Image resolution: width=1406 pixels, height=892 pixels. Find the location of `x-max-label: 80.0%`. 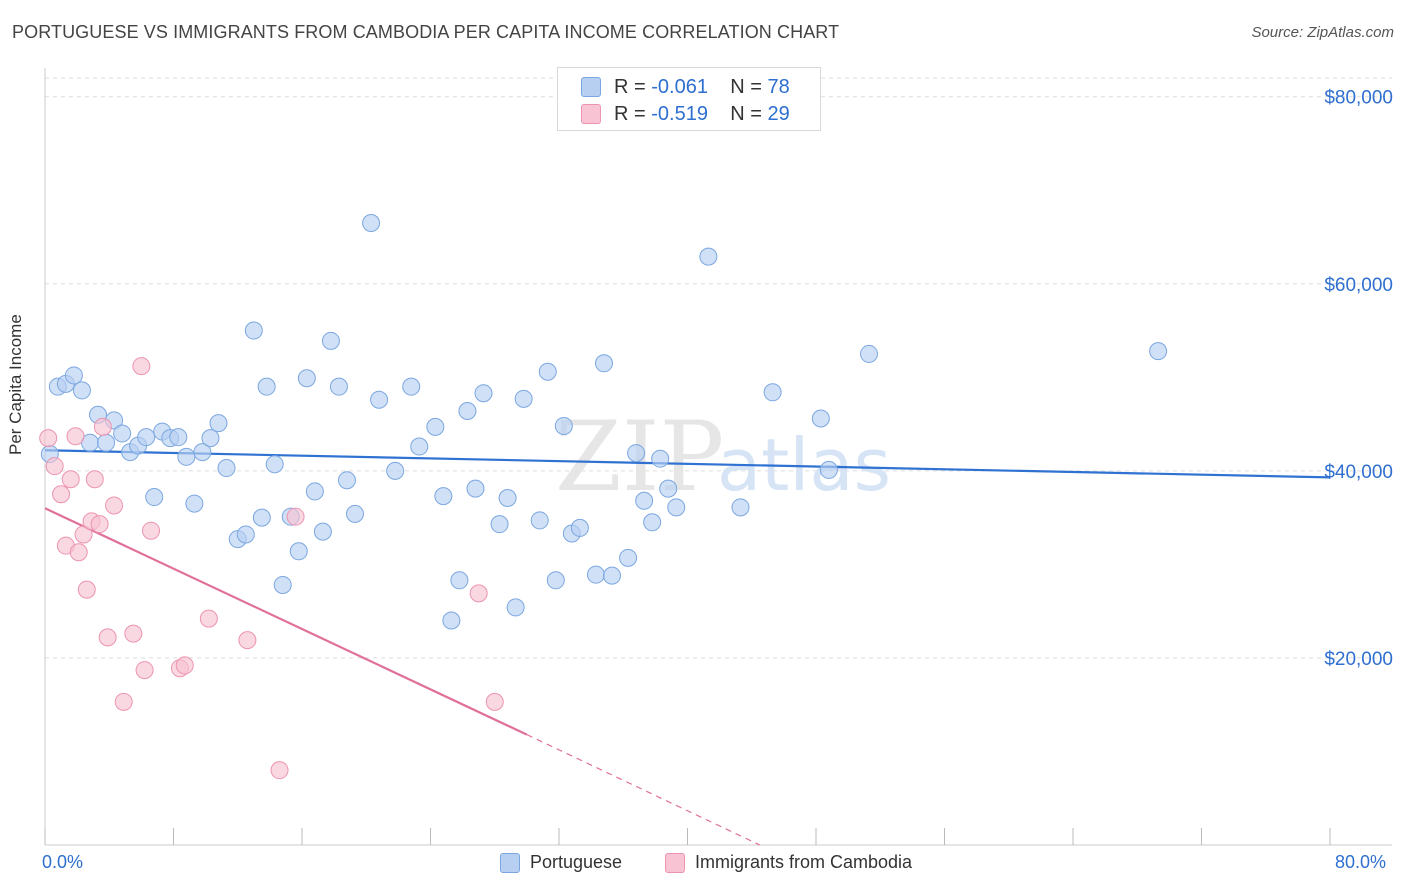

x-max-label: 80.0% is located at coordinates (1361, 862).